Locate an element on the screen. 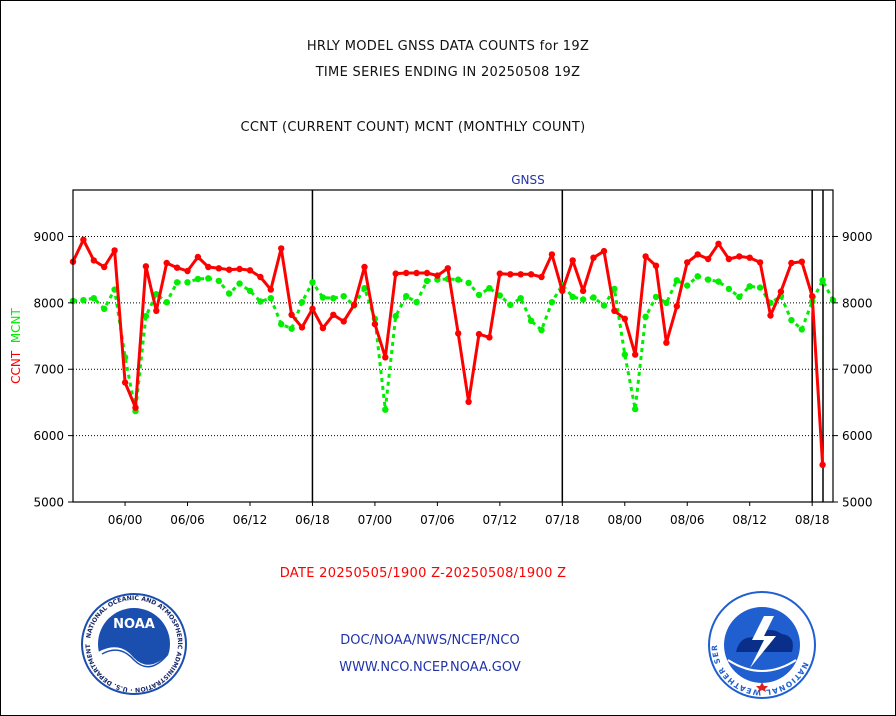 The width and height of the screenshot is (896, 716). y-tick-label-right-7000: 7000 is located at coordinates (857, 370).